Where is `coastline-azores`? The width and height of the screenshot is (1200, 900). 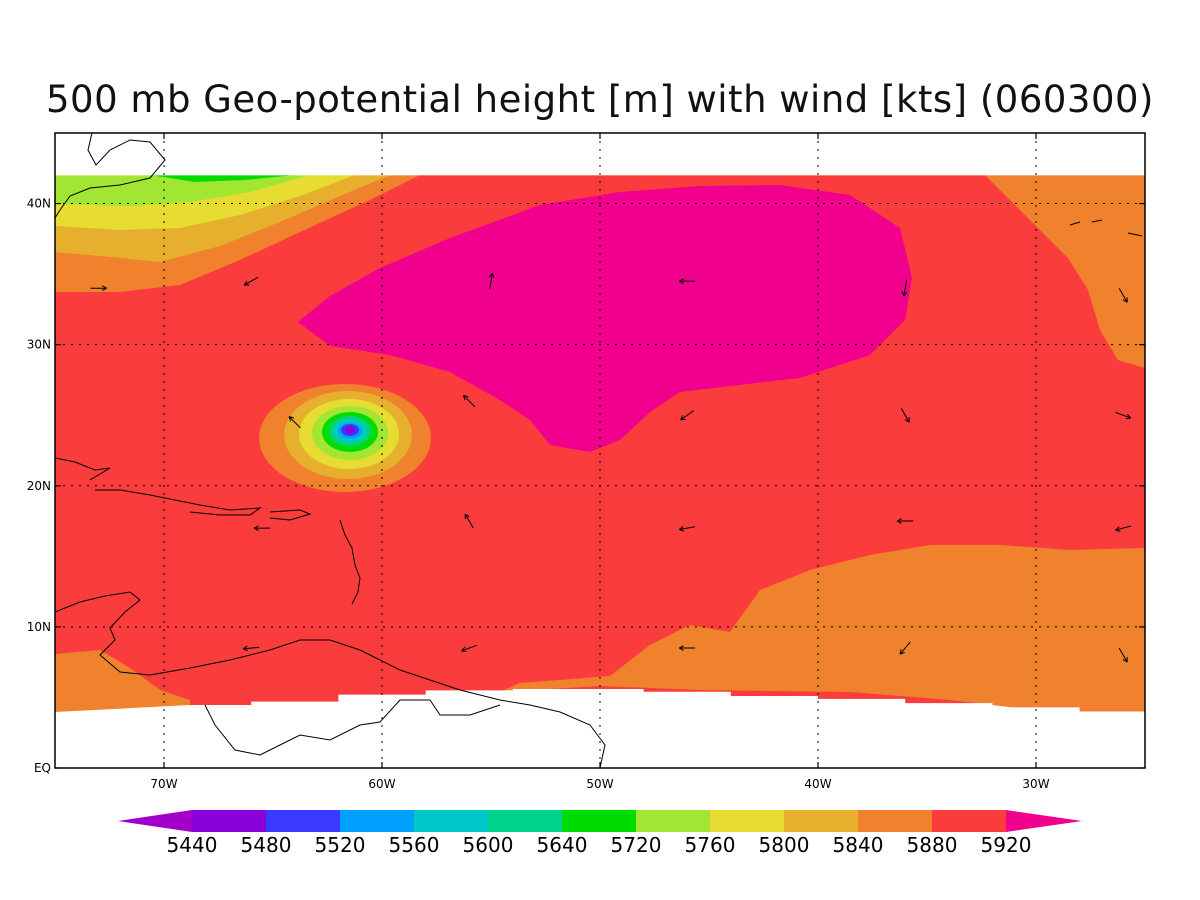
coastline-azores is located at coordinates (1106, 228).